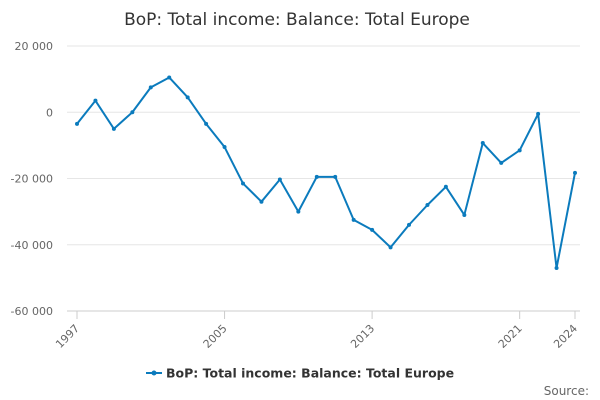 This screenshot has width=600, height=400. I want to click on x-tick-label: 2024, so click(565, 336).